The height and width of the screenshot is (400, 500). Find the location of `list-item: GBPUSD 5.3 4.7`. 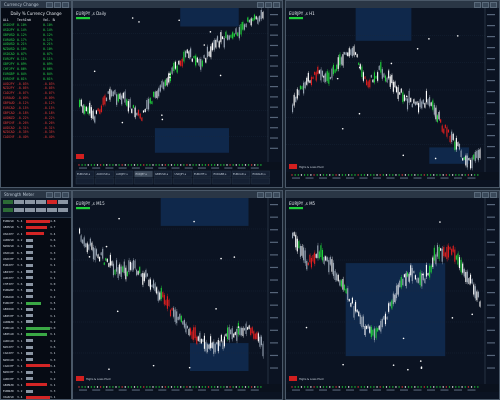

list-item: GBPUSD 5.3 4.7 is located at coordinates (36, 227).